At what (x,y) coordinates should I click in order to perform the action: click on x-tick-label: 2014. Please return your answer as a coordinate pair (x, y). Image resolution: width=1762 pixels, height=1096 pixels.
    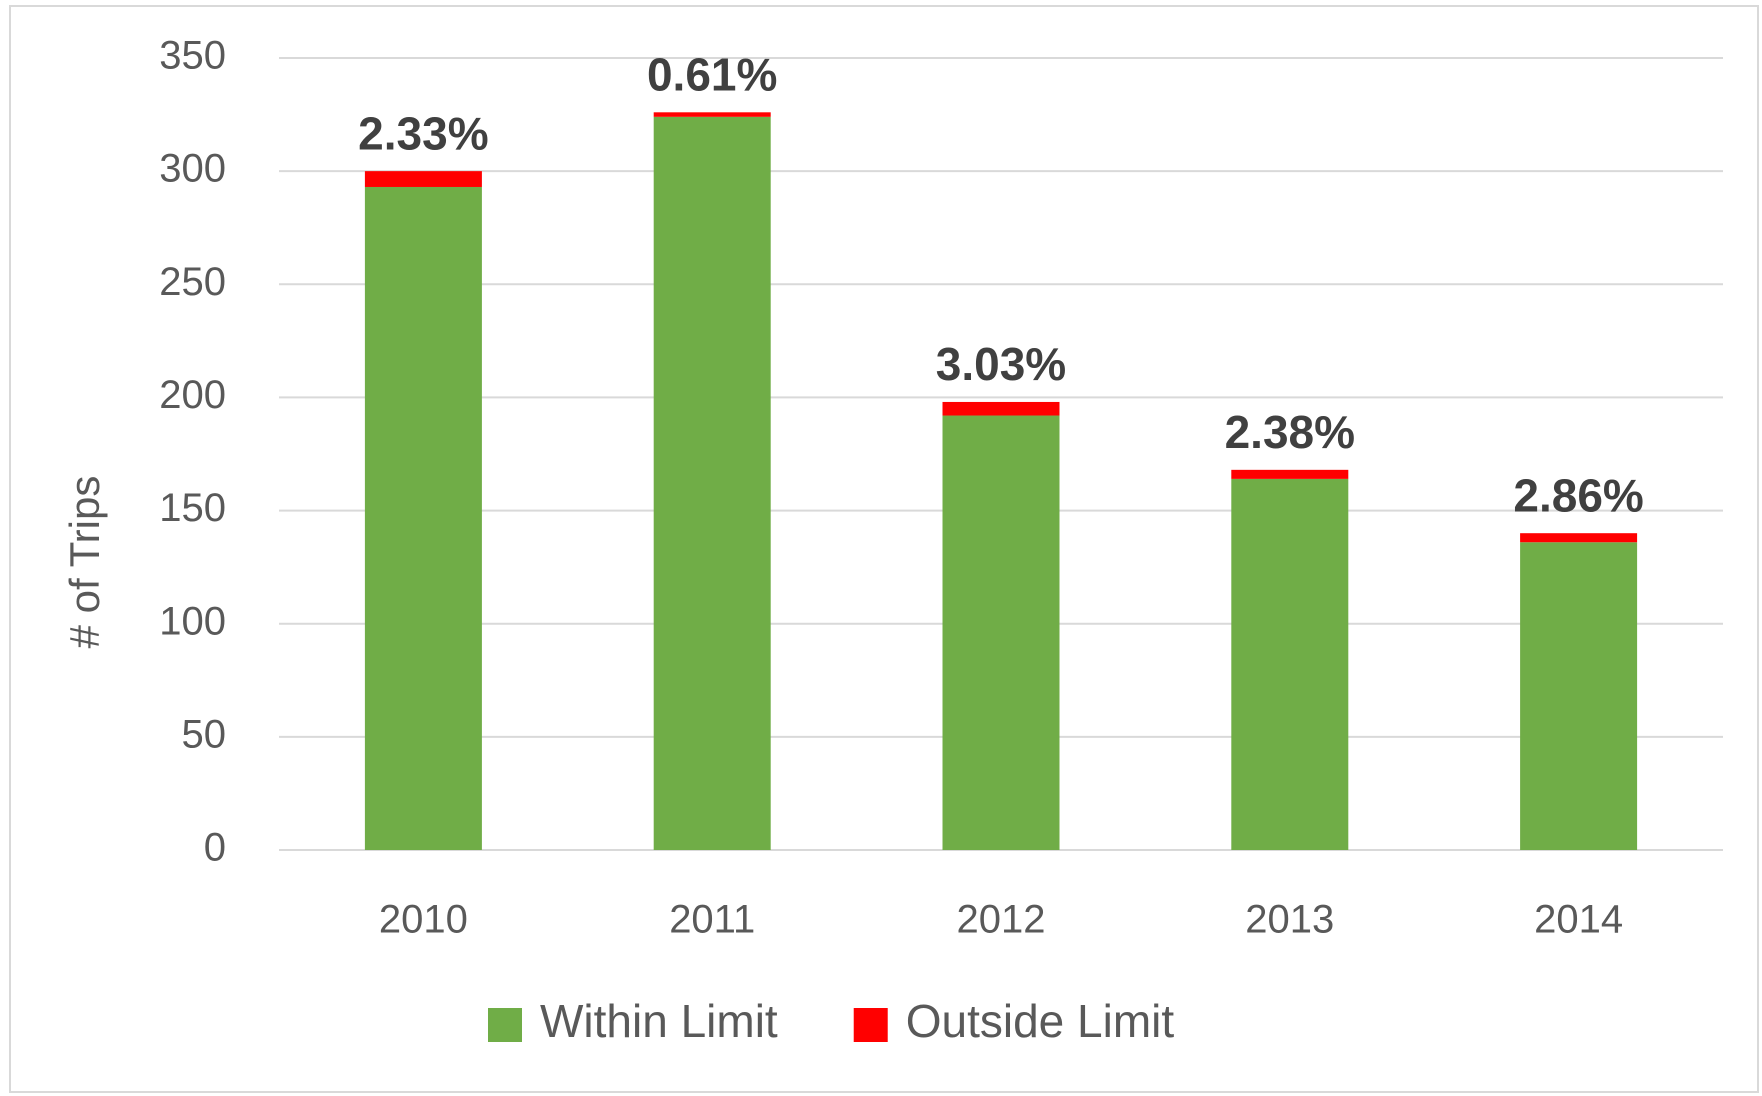
    Looking at the image, I should click on (1578, 920).